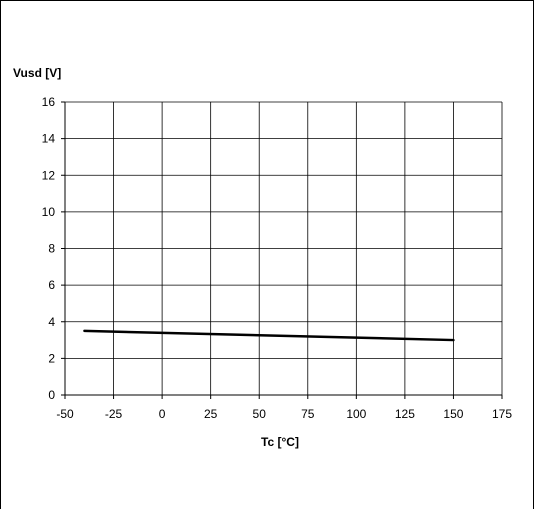 This screenshot has width=537, height=509. Describe the element at coordinates (37, 73) in the screenshot. I see `y-axis-label: Vusd [V]` at that location.